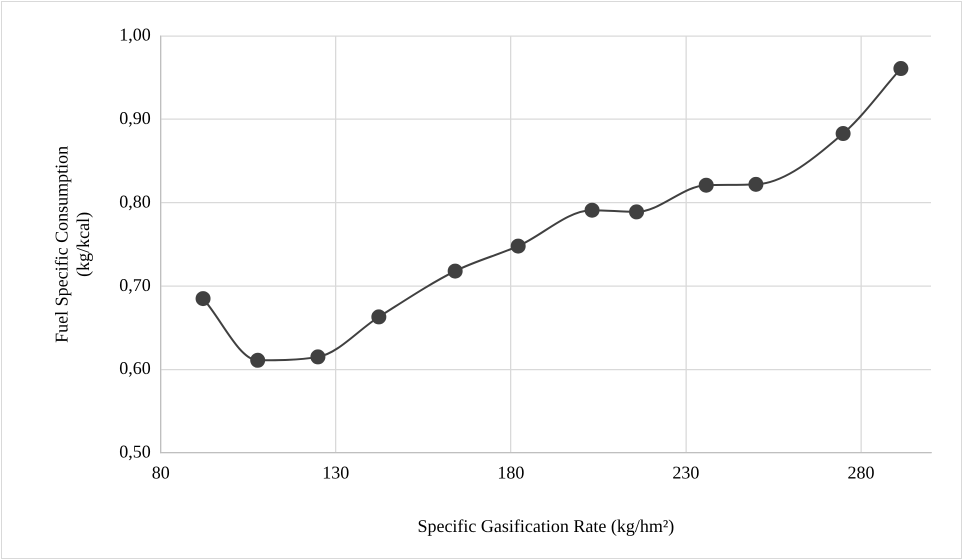  Describe the element at coordinates (135, 284) in the screenshot. I see `y-tick-label: 0,70` at that location.